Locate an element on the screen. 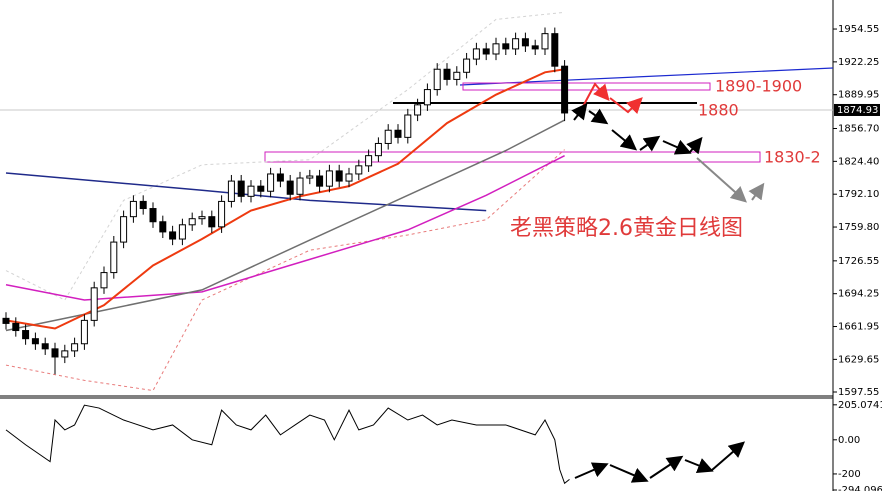  price-label: 1874.93 is located at coordinates (857, 110).